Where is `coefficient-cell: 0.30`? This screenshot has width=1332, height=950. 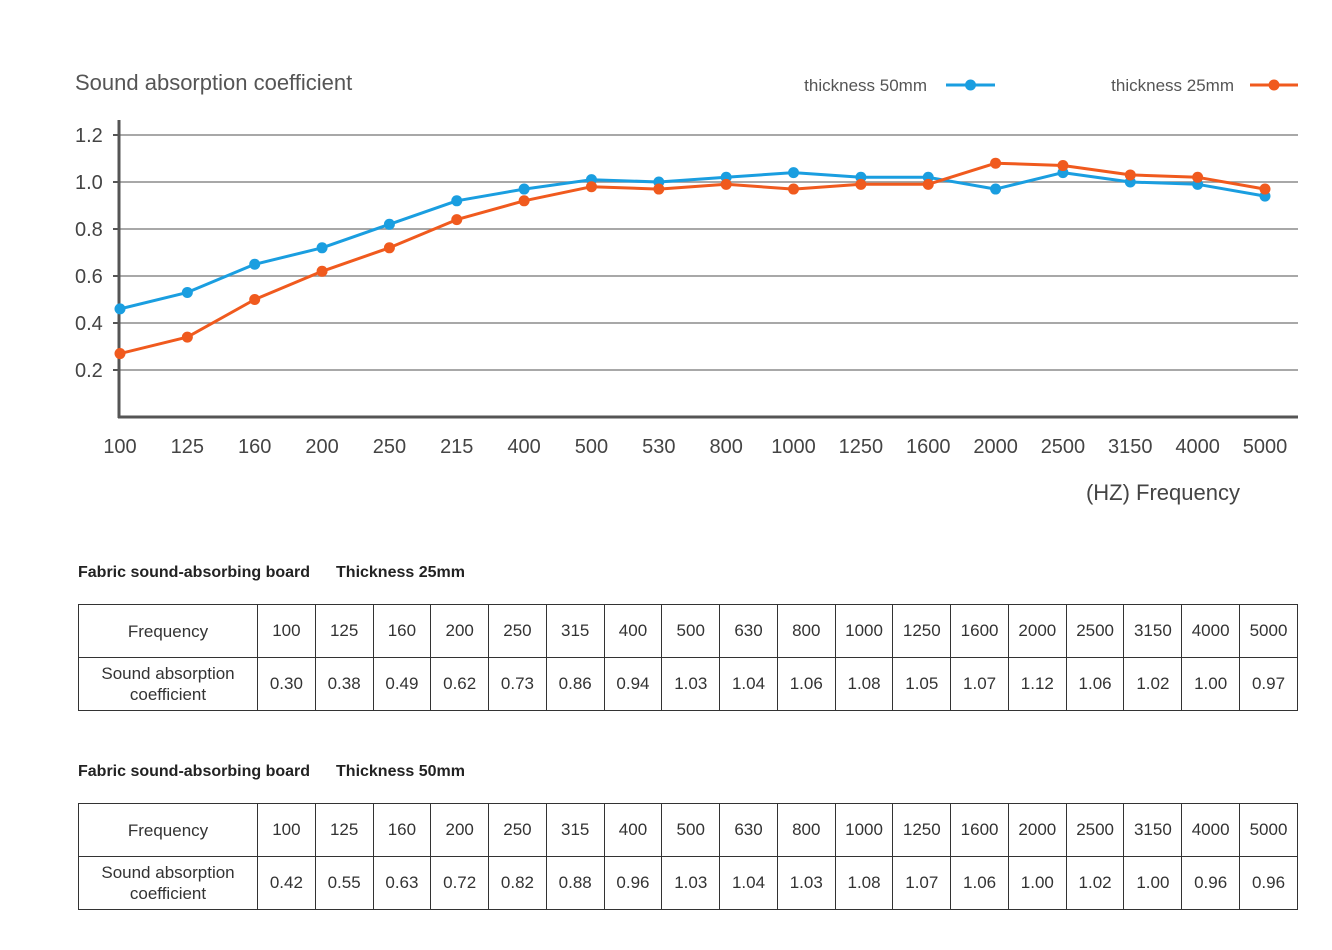
coefficient-cell: 0.30 is located at coordinates (286, 684).